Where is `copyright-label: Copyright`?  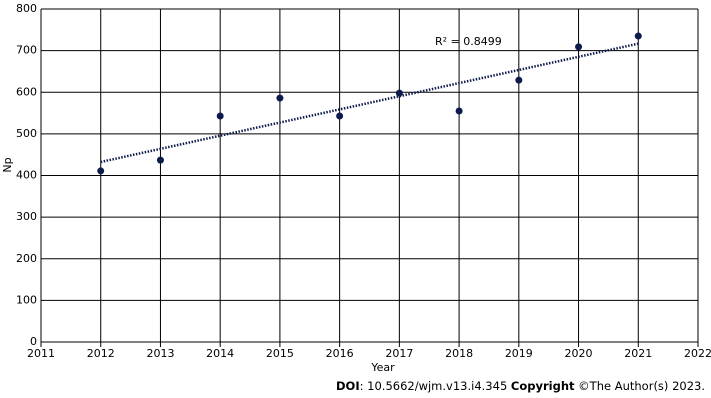
copyright-label: Copyright is located at coordinates (542, 386).